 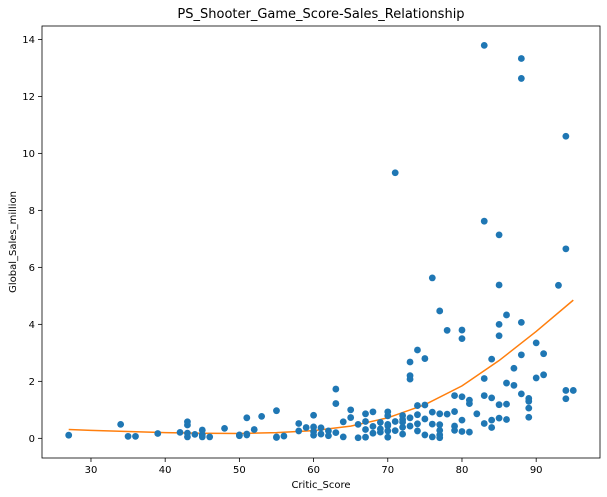 I want to click on x-tick-label: 70, so click(x=387, y=470).